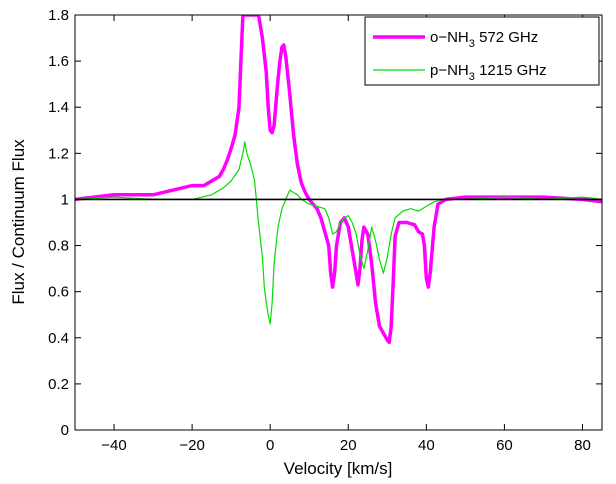 The width and height of the screenshot is (616, 484). Describe the element at coordinates (58, 292) in the screenshot. I see `y-tick-label: 0.6` at that location.